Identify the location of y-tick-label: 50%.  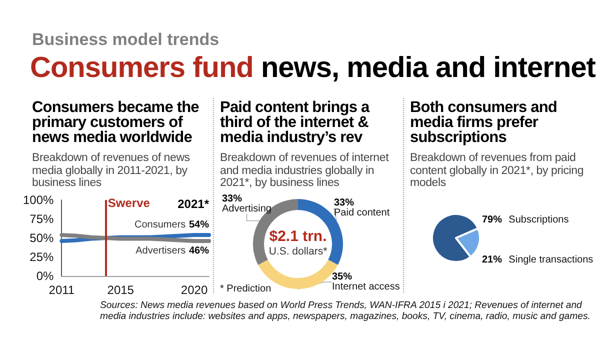
(42, 238).